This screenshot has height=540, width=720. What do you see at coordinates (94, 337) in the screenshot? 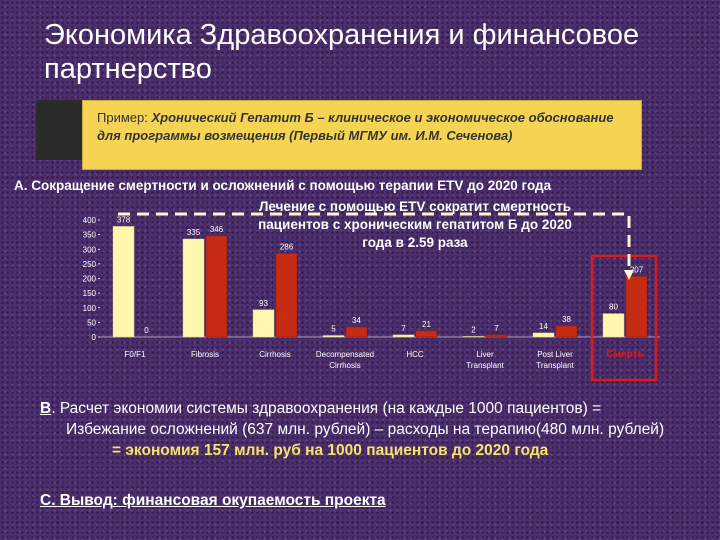
I see `y-tick-label: 0` at bounding box center [94, 337].